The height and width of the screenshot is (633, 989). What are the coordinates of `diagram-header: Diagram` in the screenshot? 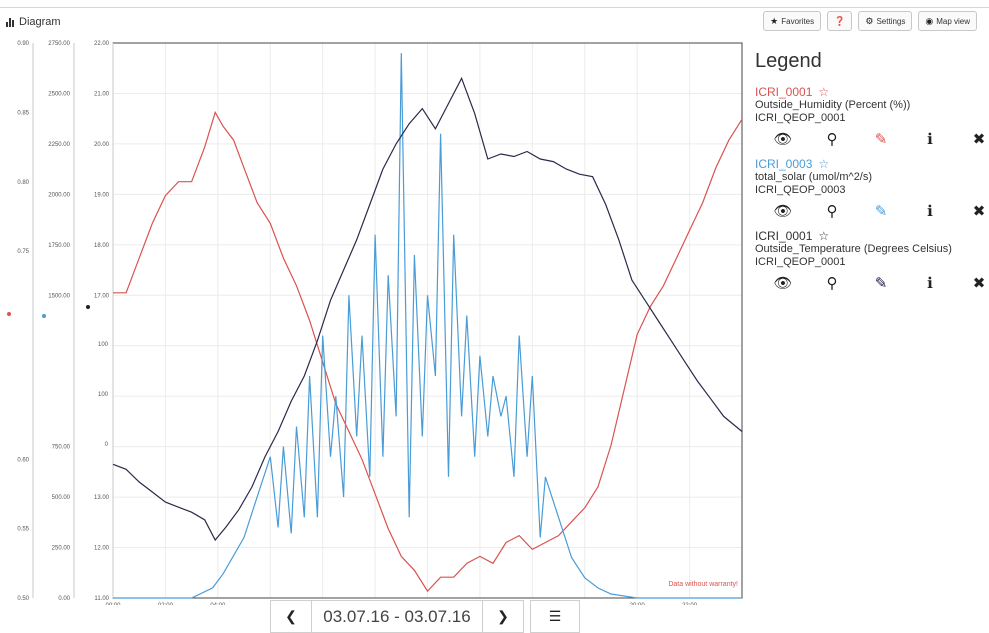 It's located at (33, 22).